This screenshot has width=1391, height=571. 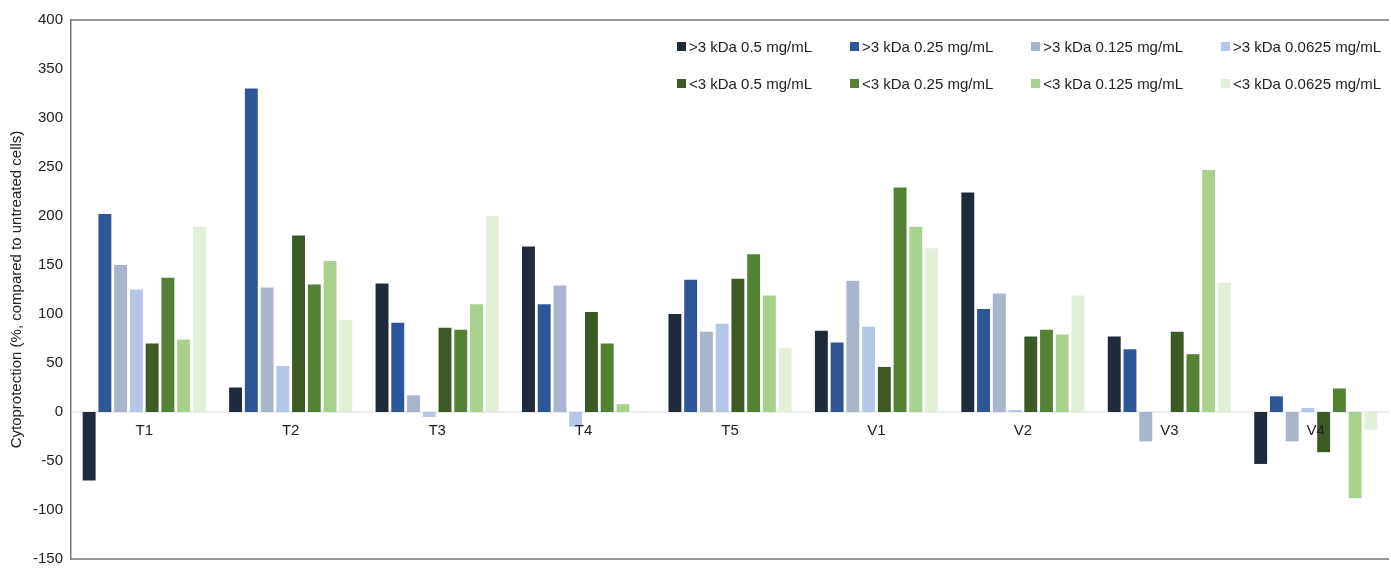 I want to click on y-tick-label: -50, so click(x=52, y=460).